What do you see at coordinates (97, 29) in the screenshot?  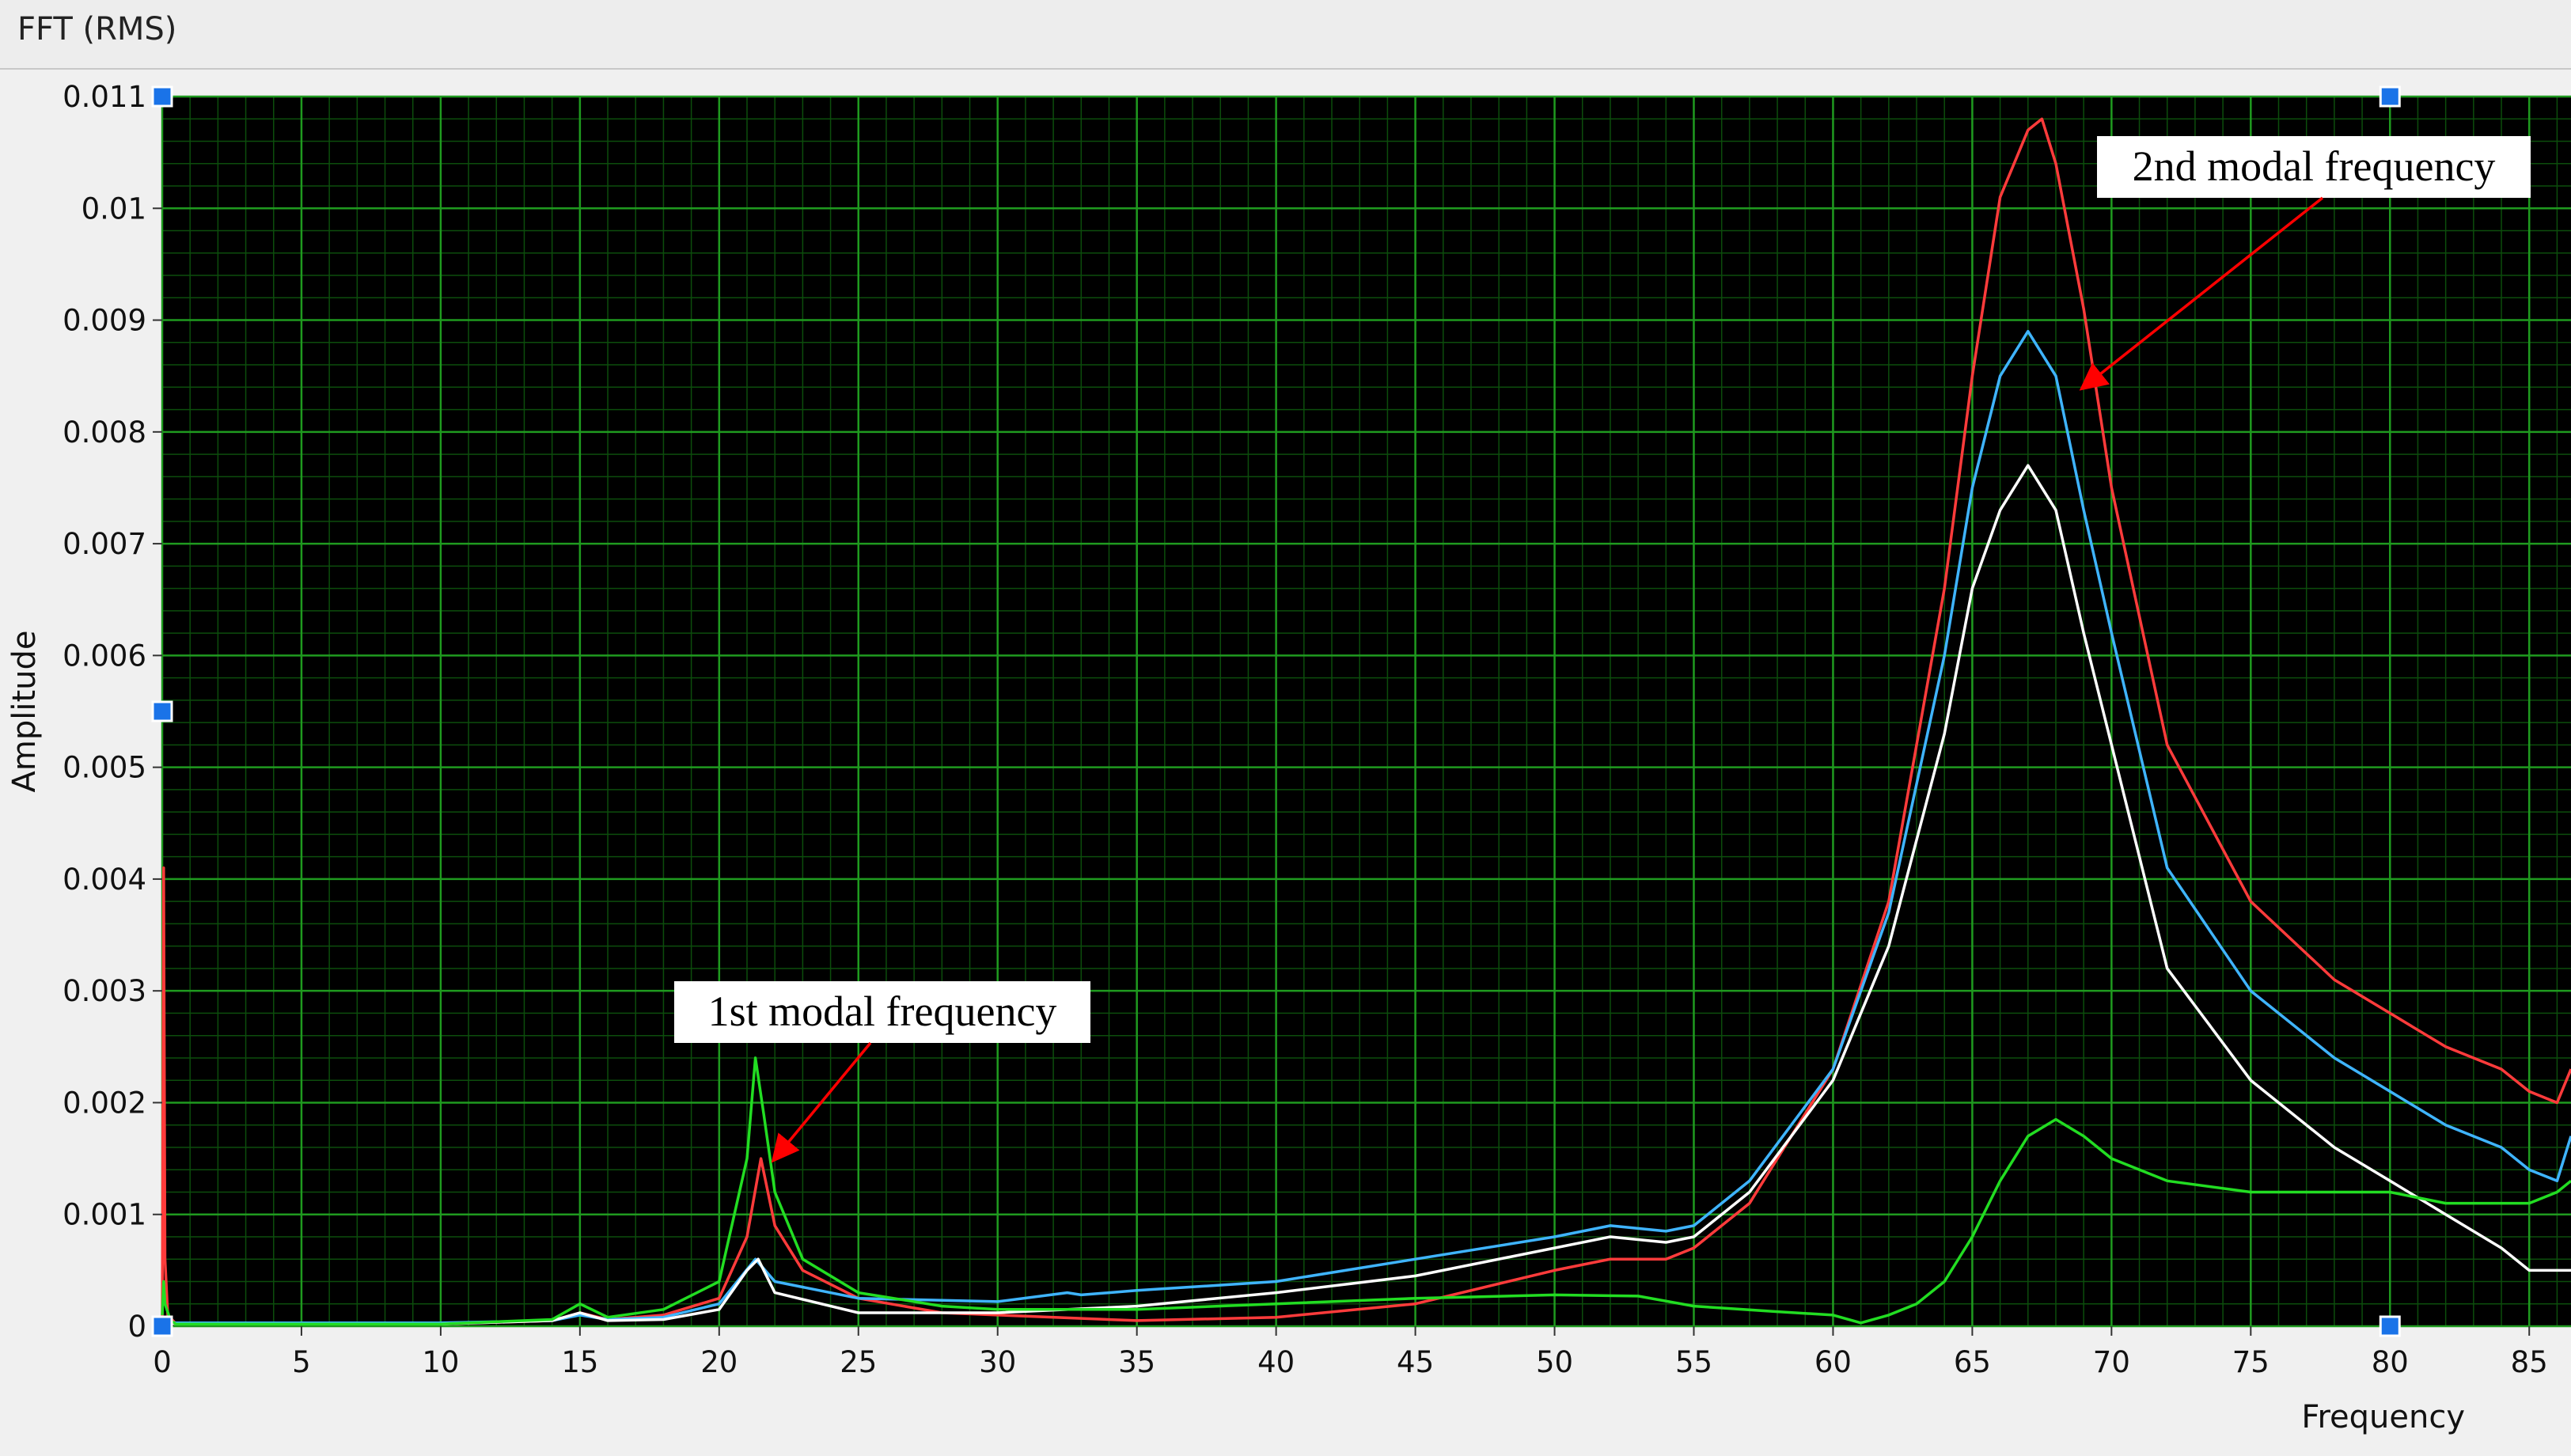 I see `graph-title: FFT (RMS)` at bounding box center [97, 29].